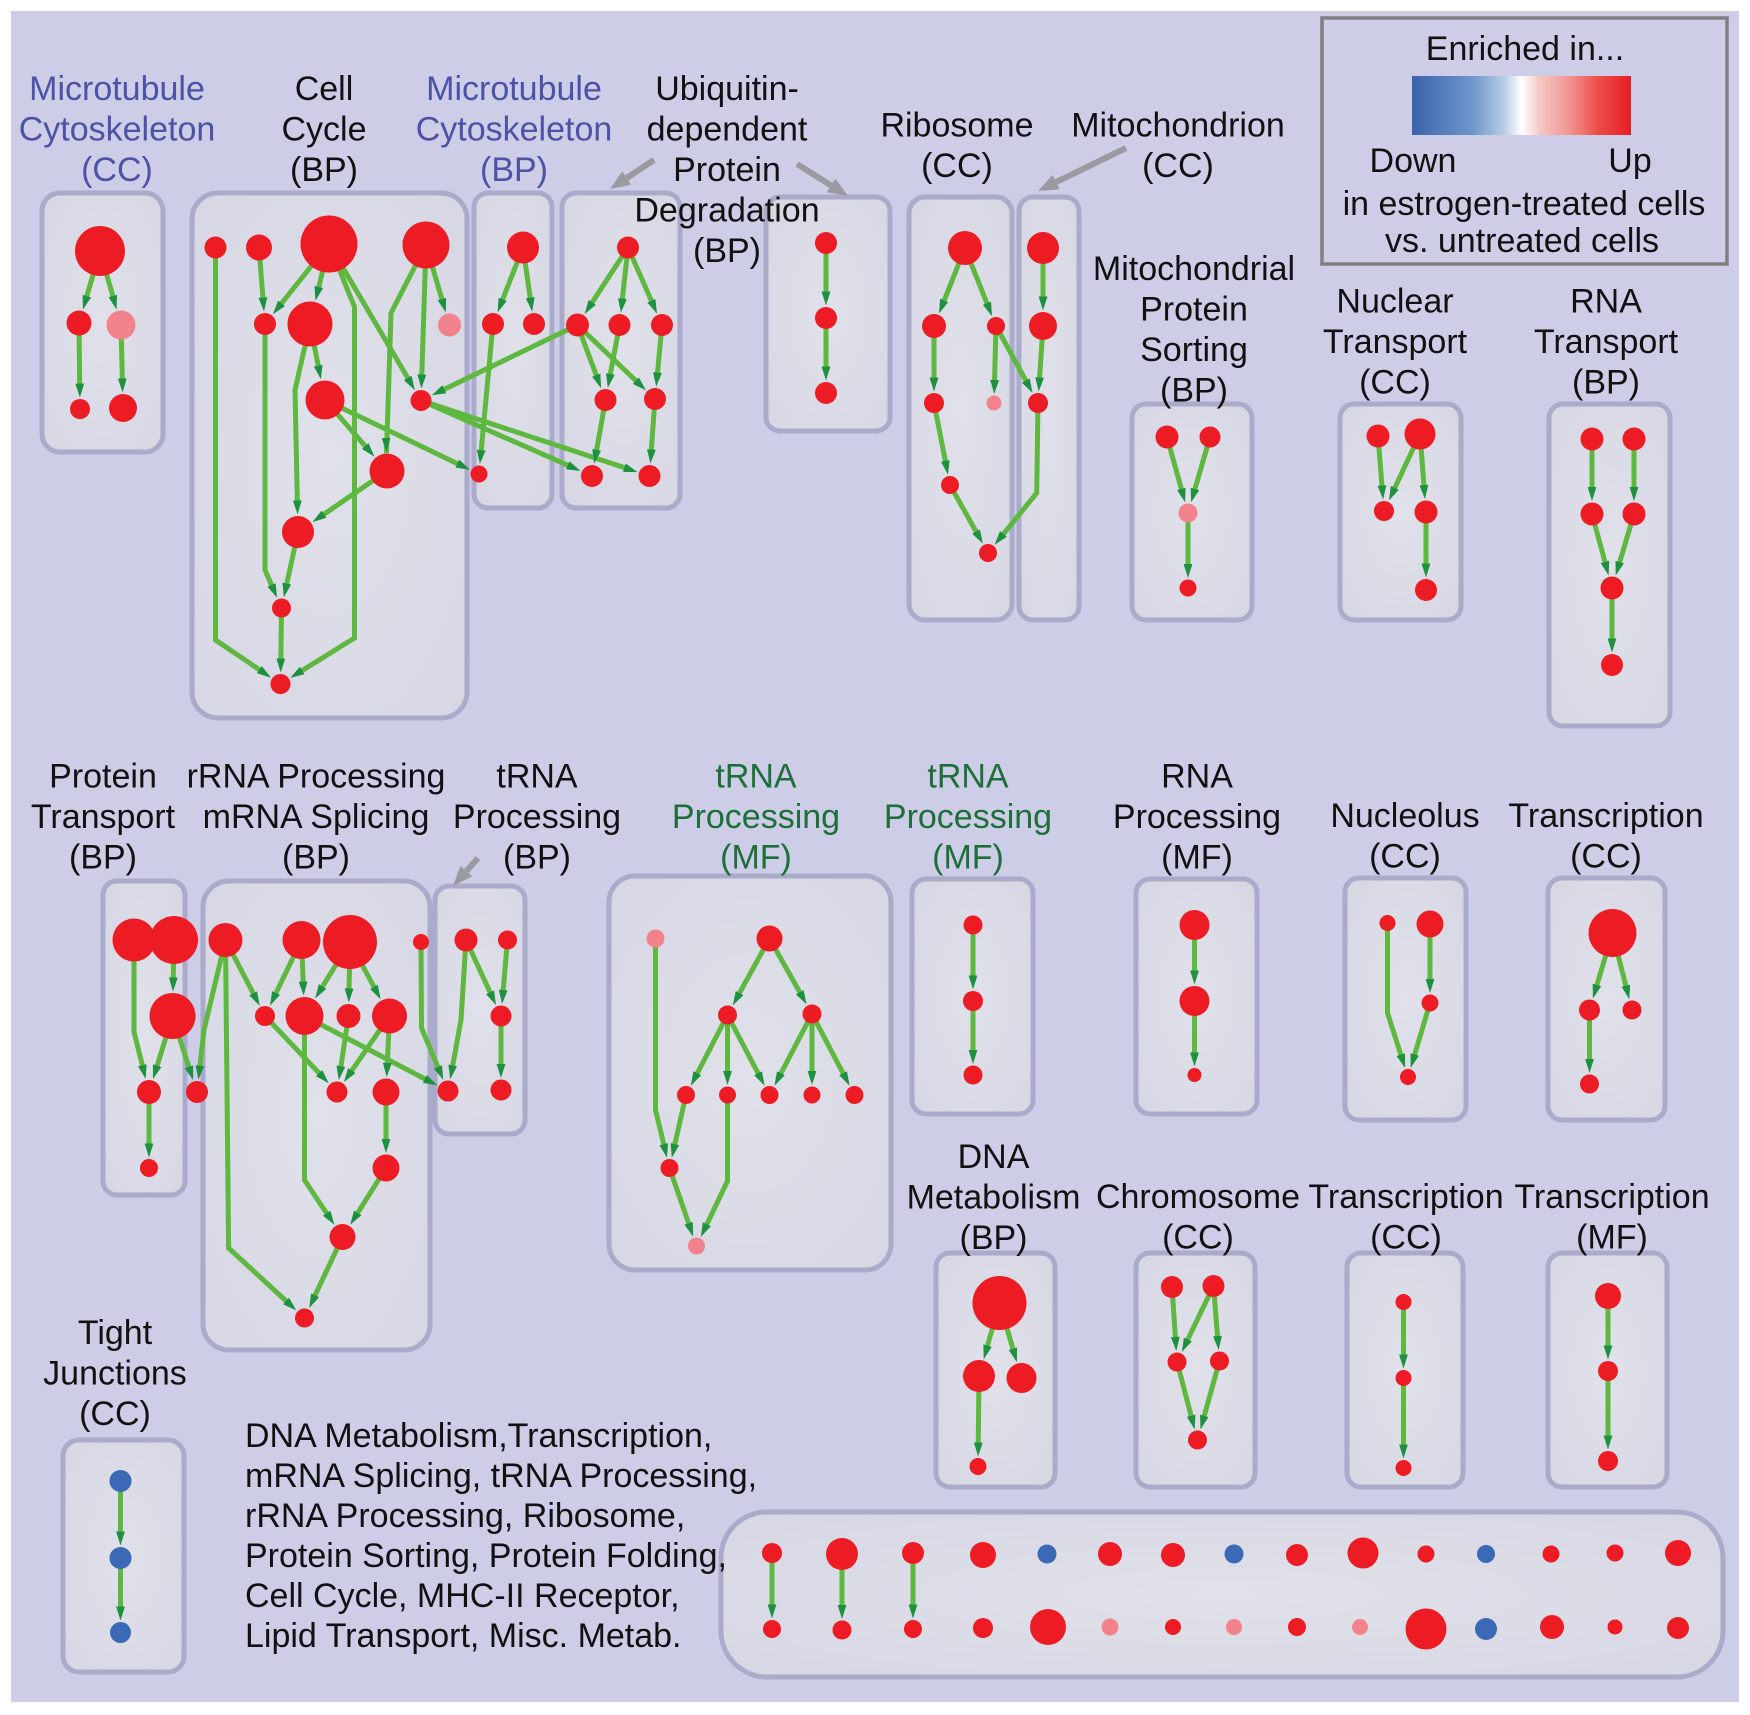 The height and width of the screenshot is (1715, 1750). I want to click on svg-text:Protein Sorting, Protein Foldi: Protein Sorting, Protein Folding,, so click(486, 1556).